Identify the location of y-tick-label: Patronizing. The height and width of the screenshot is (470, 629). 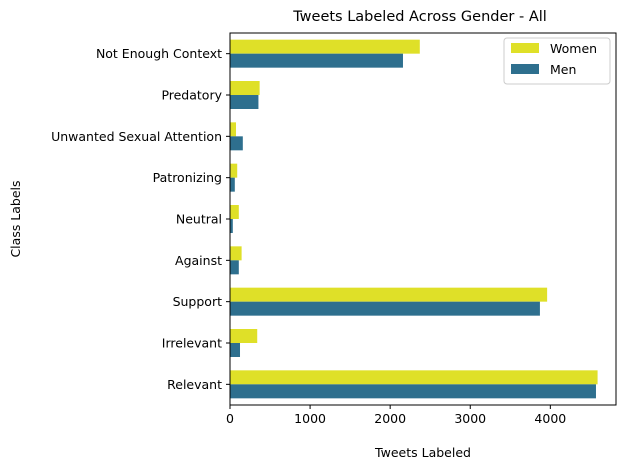
(187, 177).